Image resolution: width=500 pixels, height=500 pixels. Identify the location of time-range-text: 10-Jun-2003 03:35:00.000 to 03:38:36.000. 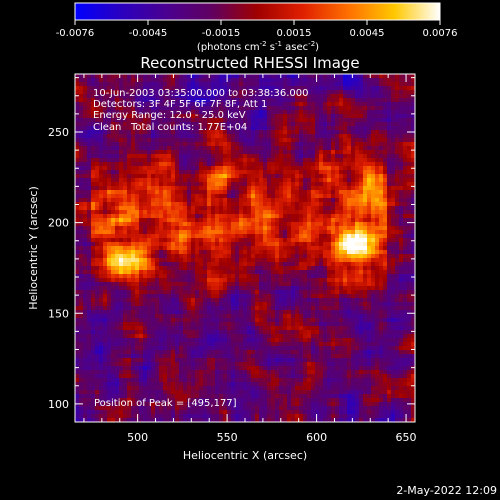
(201, 93).